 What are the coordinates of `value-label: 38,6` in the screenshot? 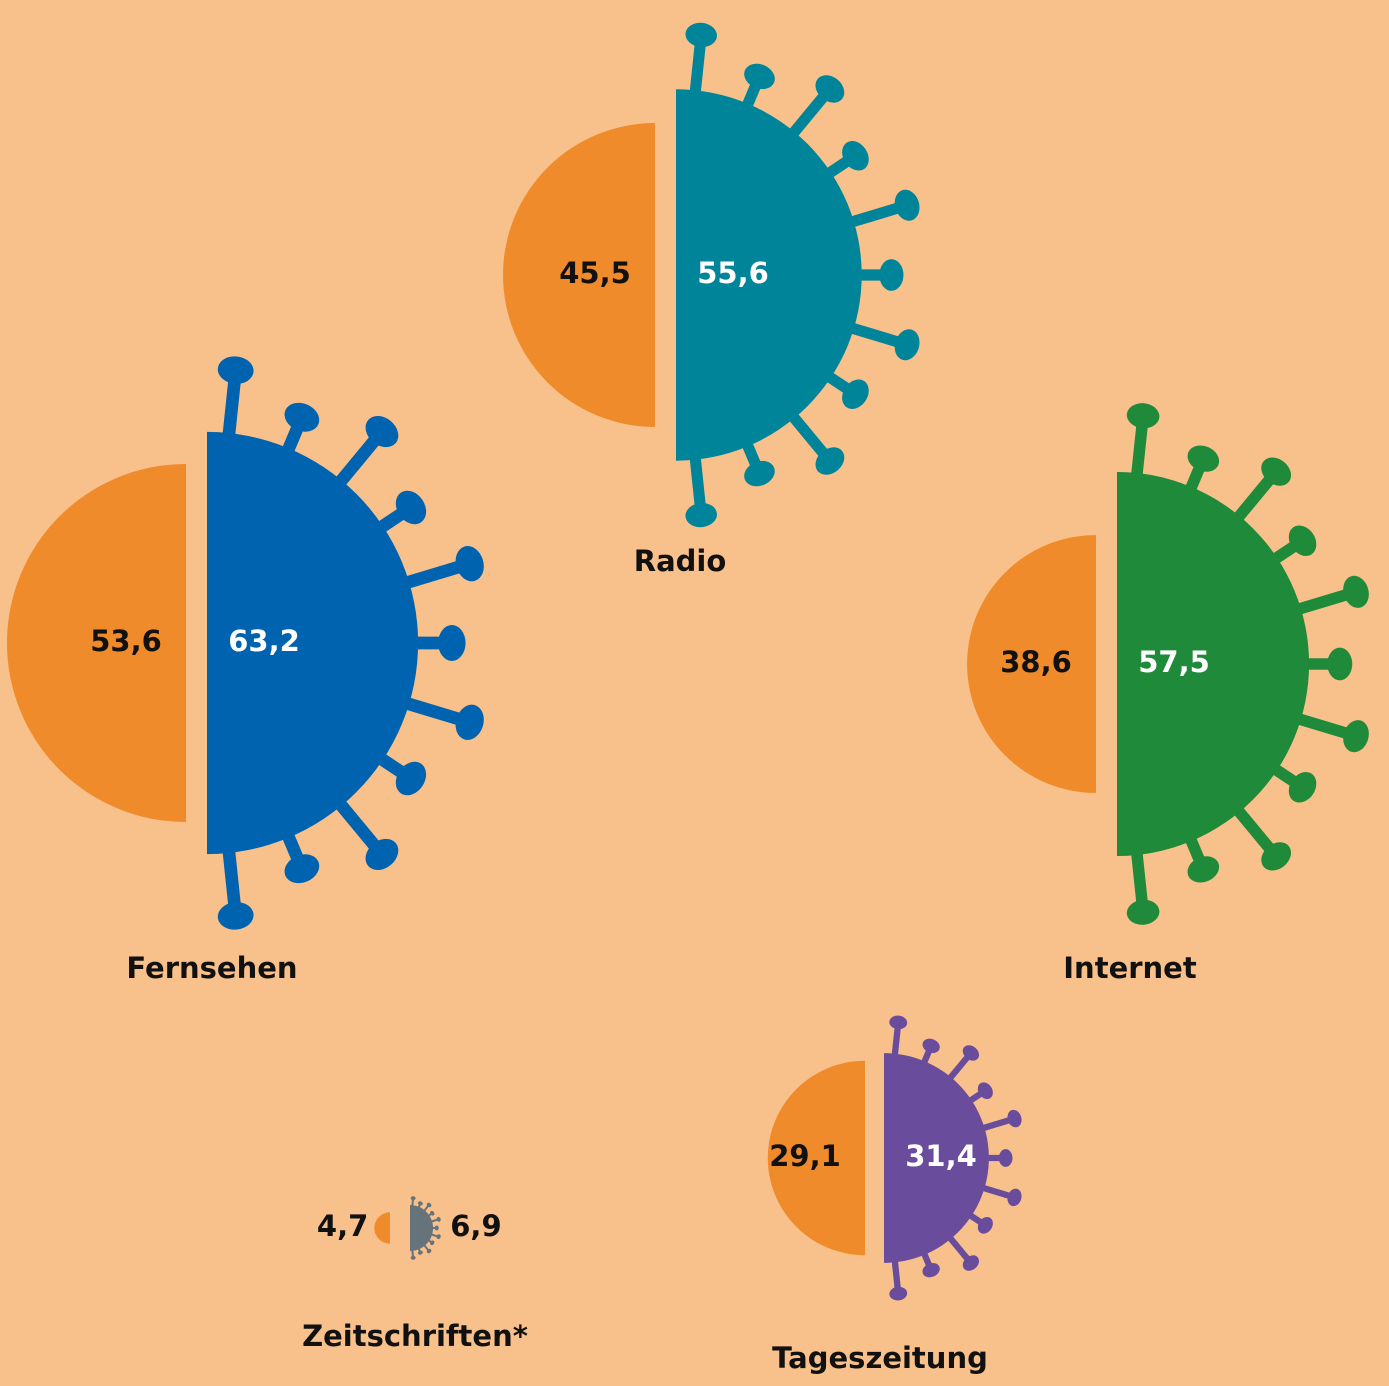 It's located at (1036, 662).